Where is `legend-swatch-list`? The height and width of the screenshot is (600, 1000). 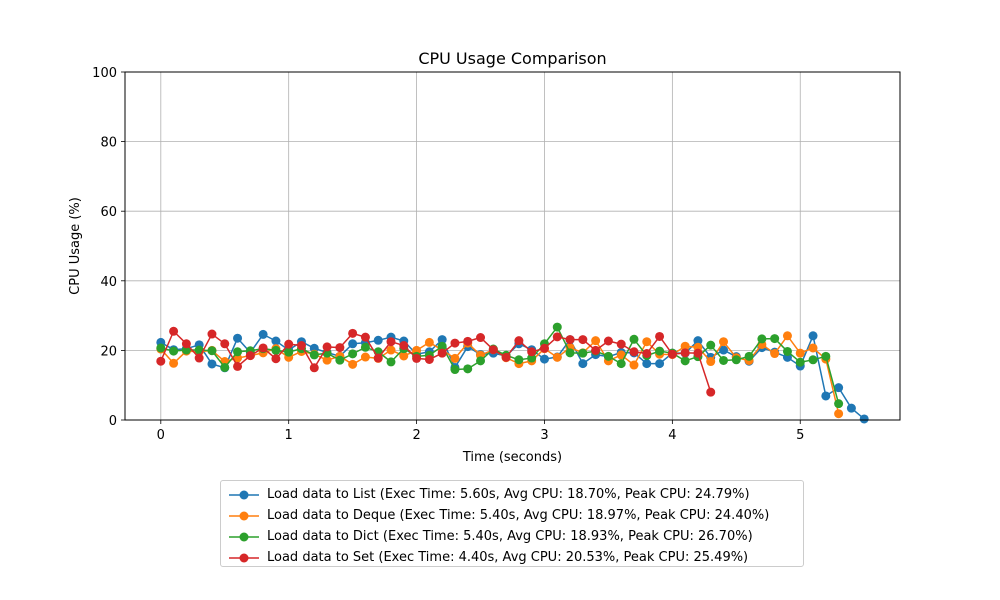 legend-swatch-list is located at coordinates (244, 494).